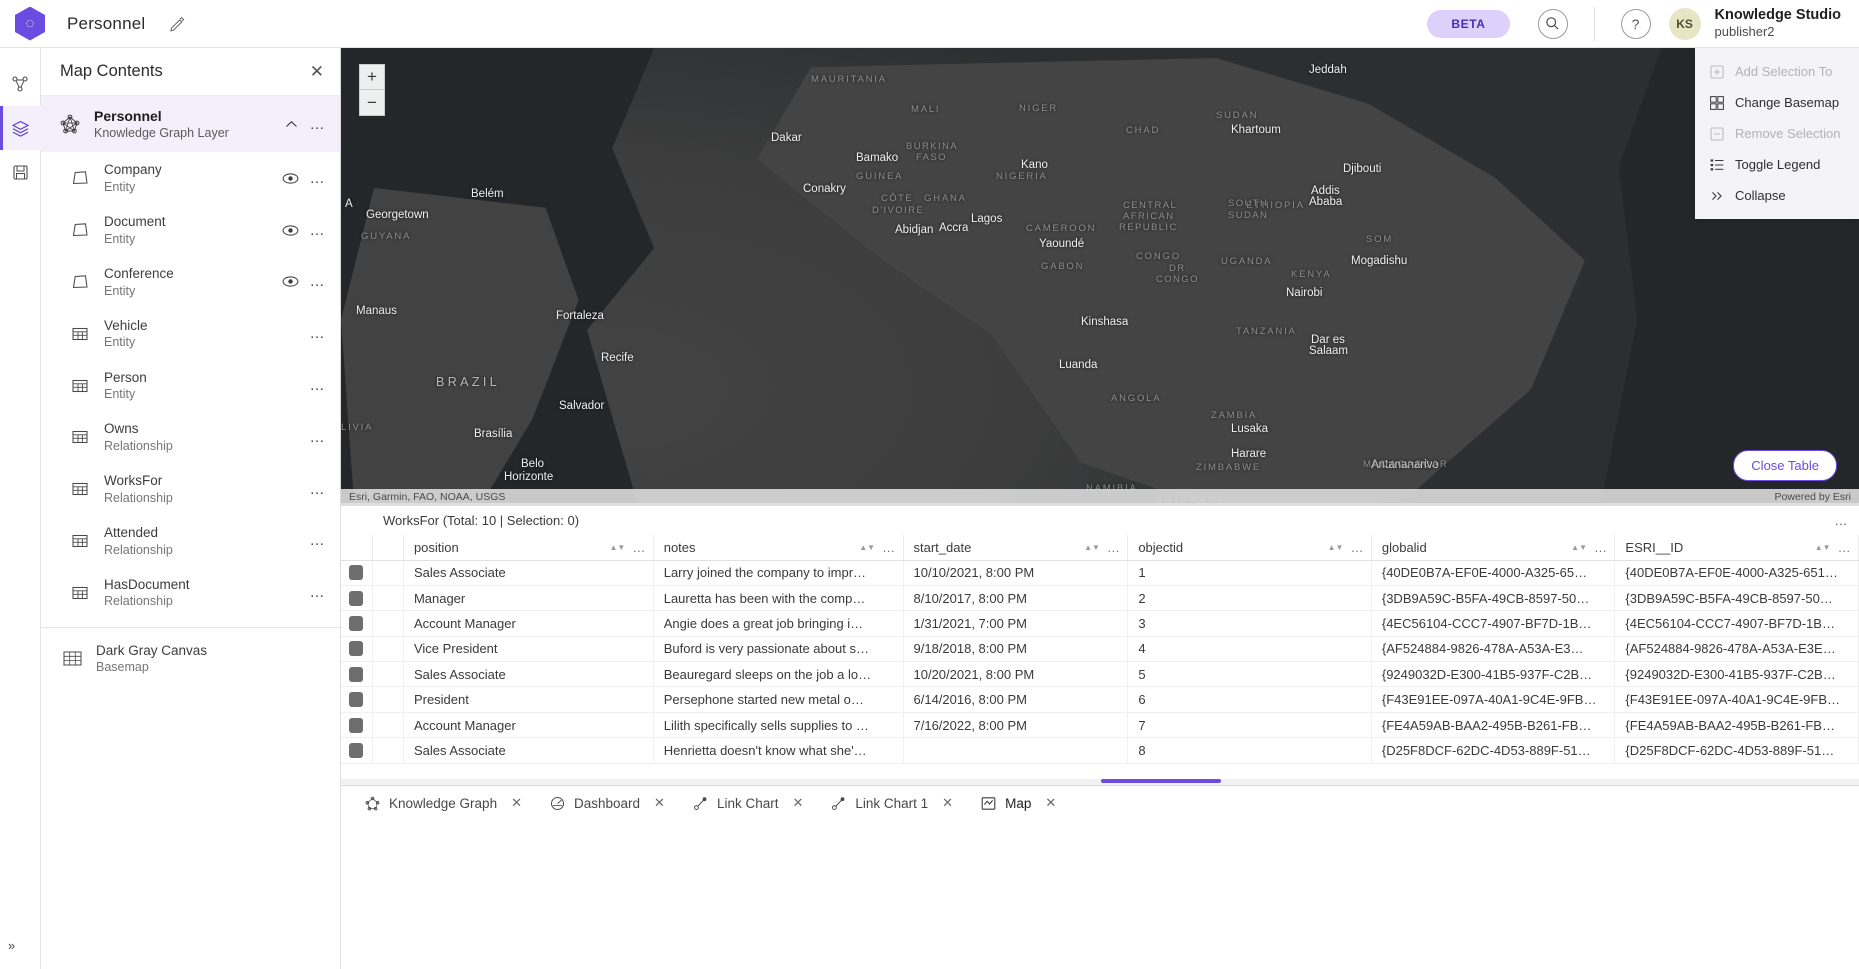 The image size is (1859, 969). I want to click on tab-knowledge-graph: Knowledge Graph ✕, so click(443, 803).